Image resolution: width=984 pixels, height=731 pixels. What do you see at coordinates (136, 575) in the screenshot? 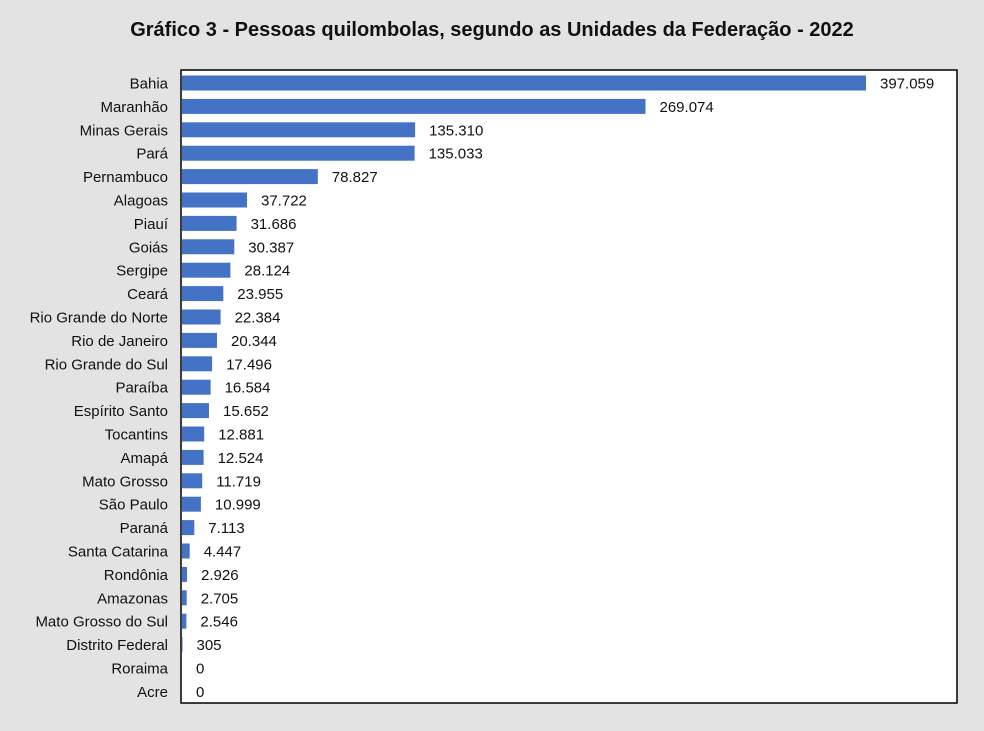
I see `category-label: Rondônia` at bounding box center [136, 575].